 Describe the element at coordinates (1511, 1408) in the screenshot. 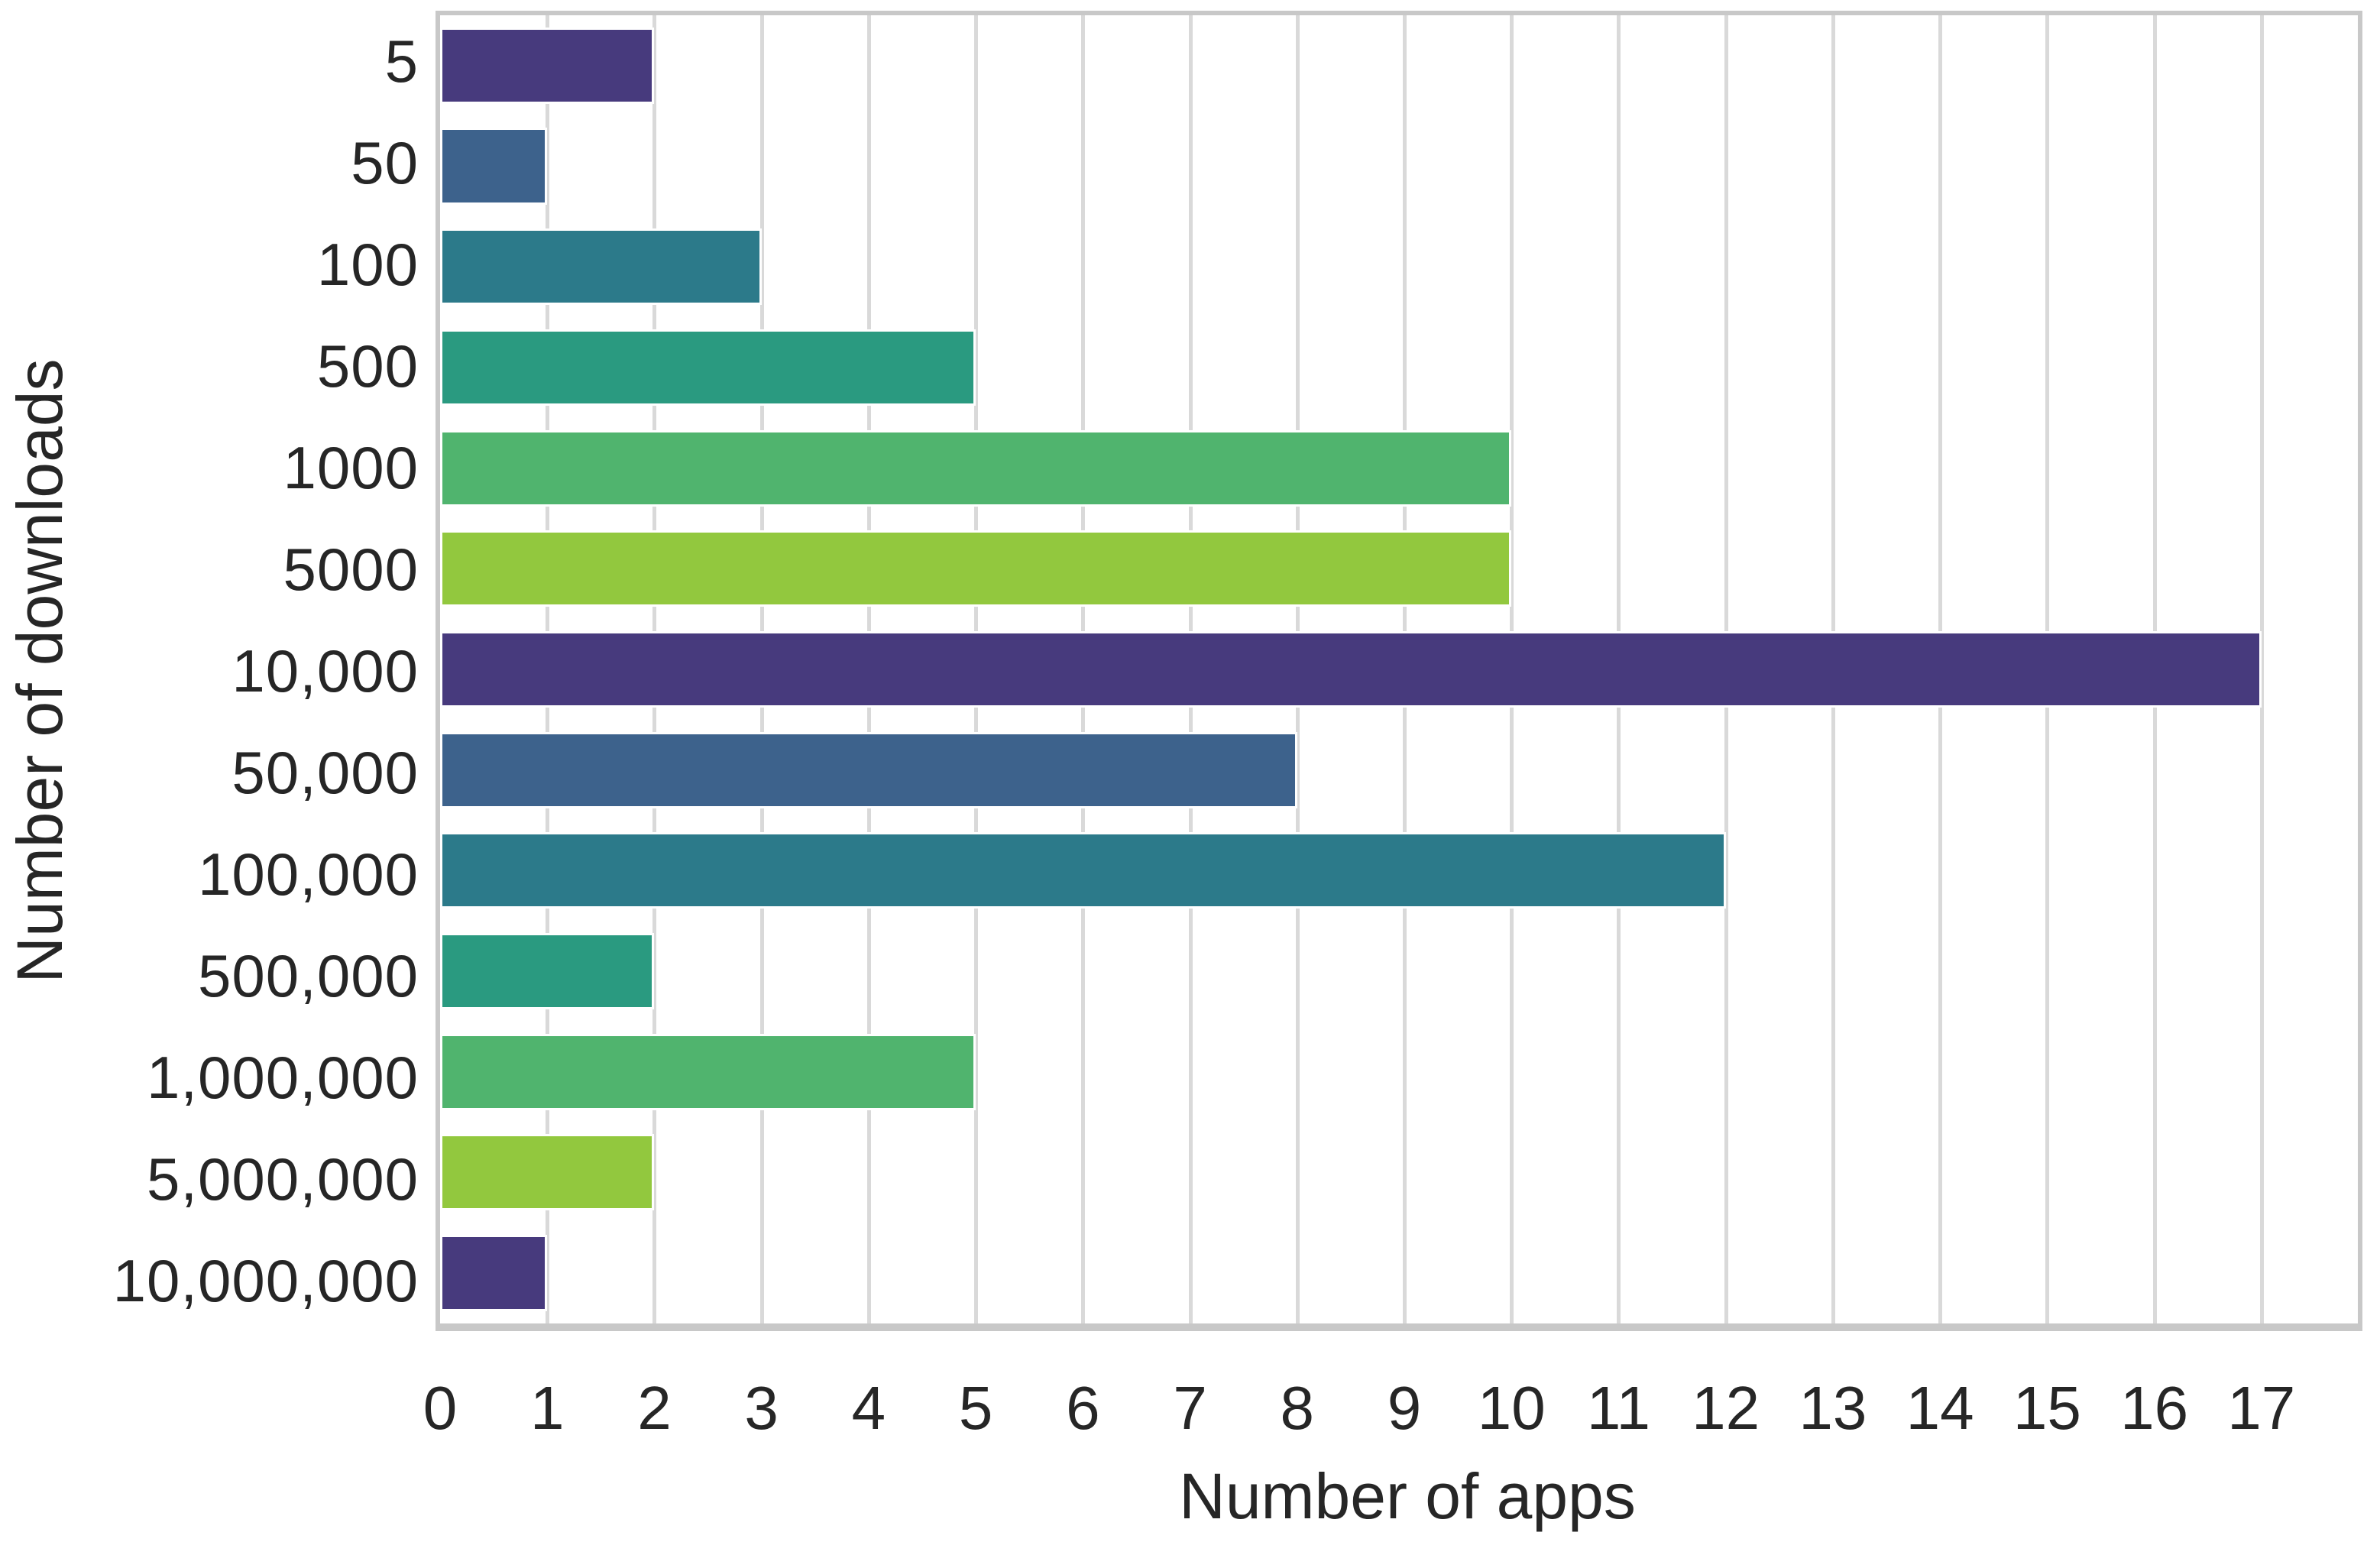

I see `x-tick-label-10: 10` at that location.